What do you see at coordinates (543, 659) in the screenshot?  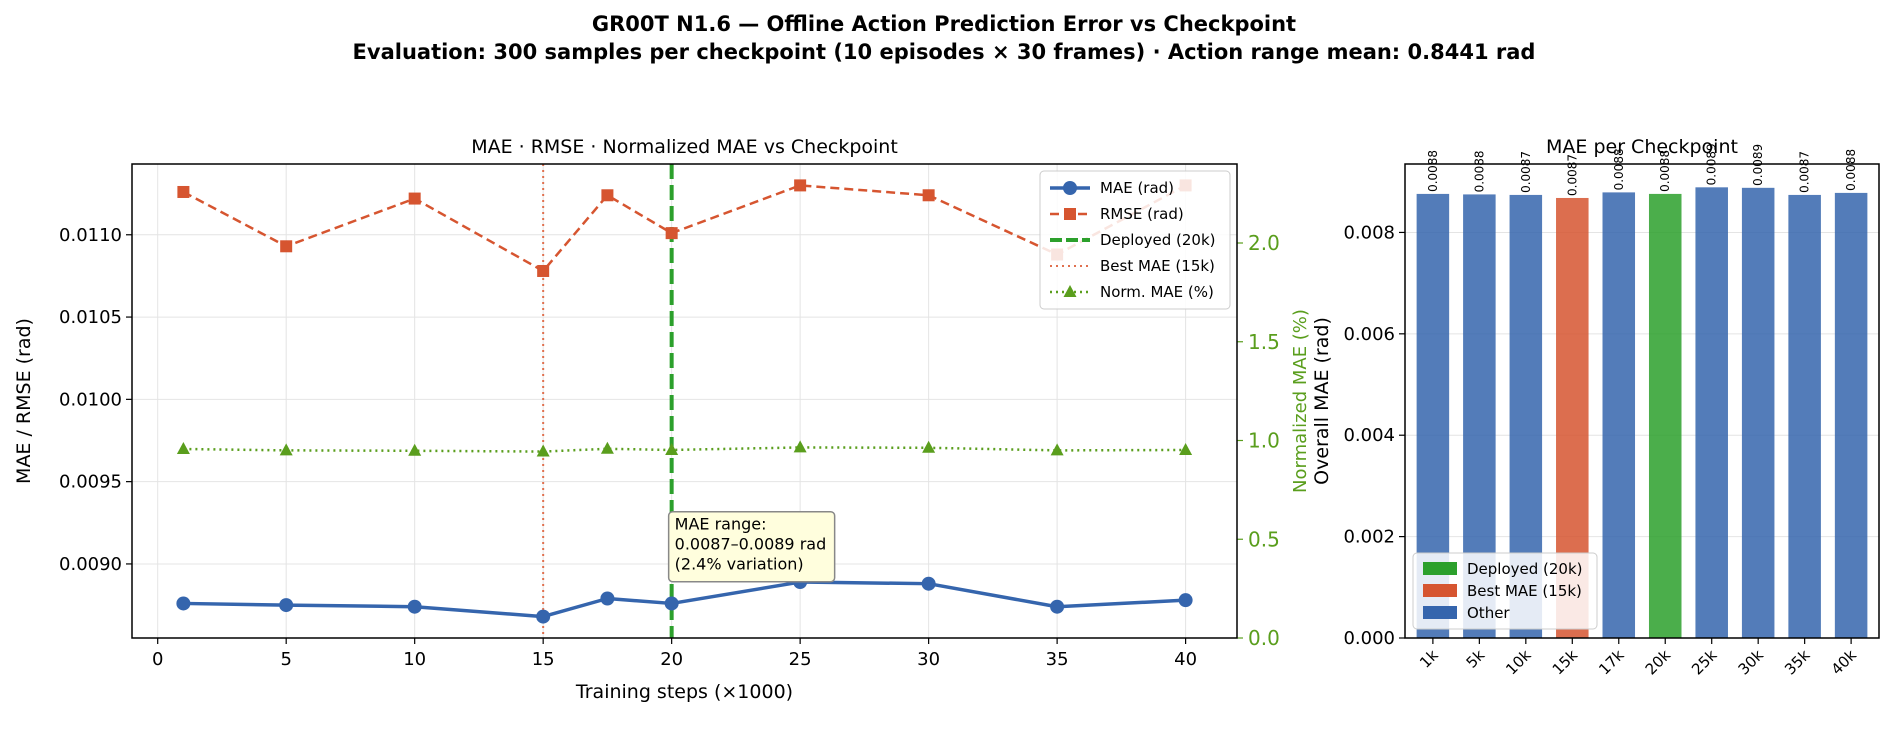 I see `x-tick-label: 15` at bounding box center [543, 659].